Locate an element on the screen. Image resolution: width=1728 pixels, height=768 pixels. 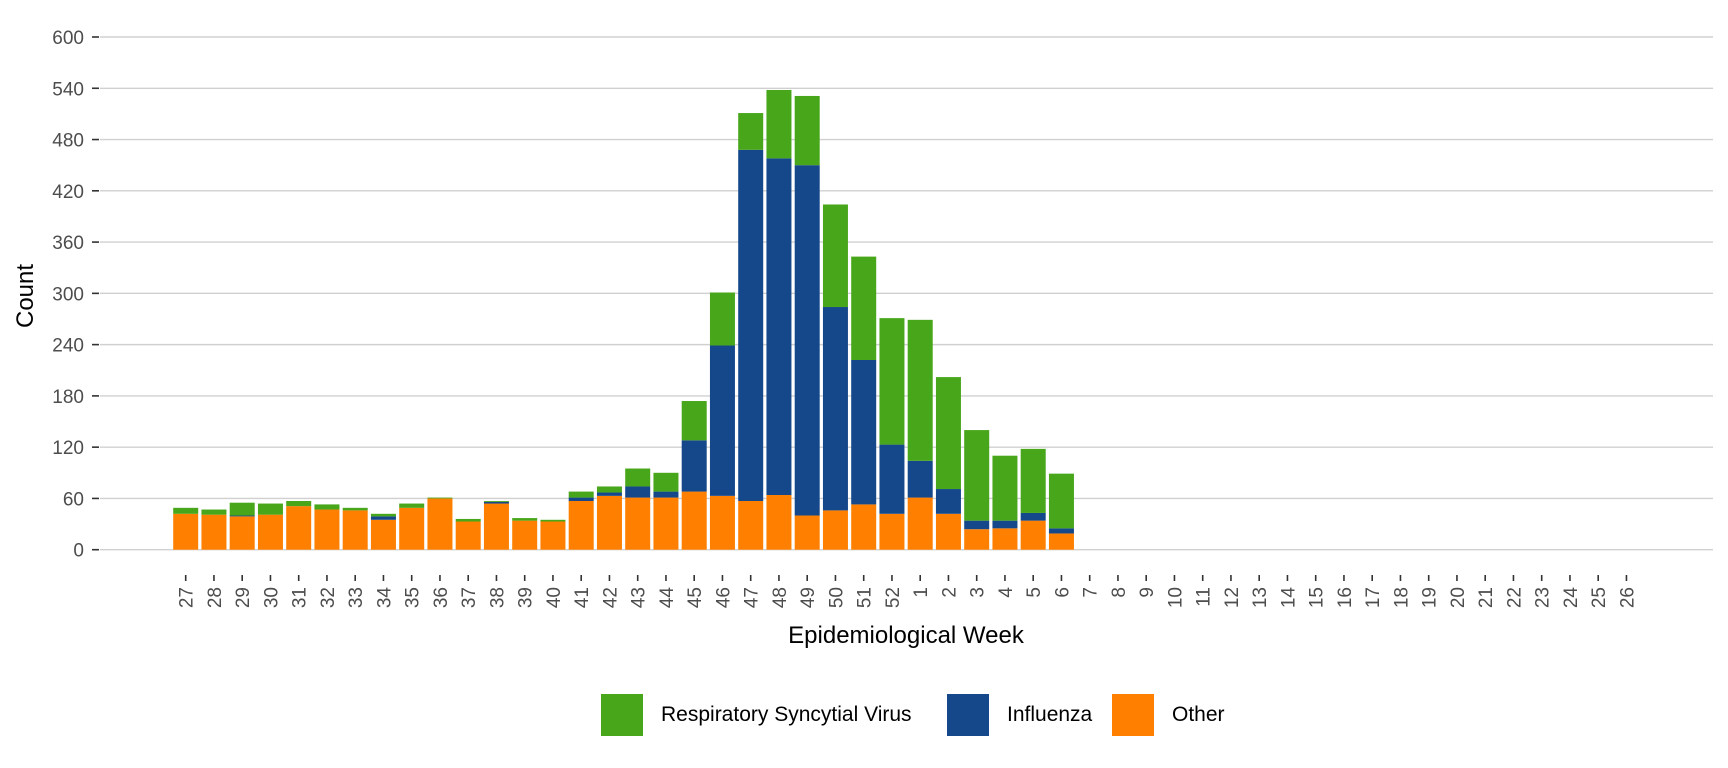
x-tick-label: 51 is located at coordinates (865, 597).